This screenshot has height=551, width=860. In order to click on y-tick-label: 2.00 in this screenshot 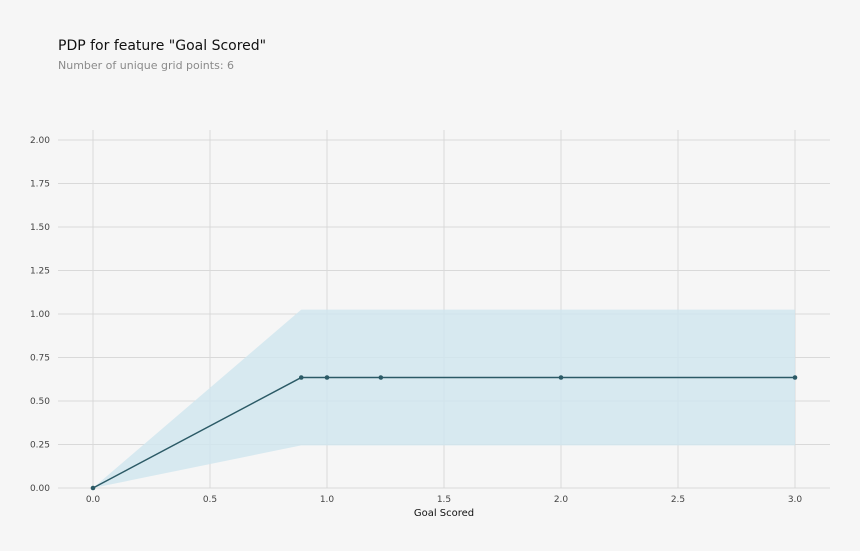, I will do `click(40, 141)`.